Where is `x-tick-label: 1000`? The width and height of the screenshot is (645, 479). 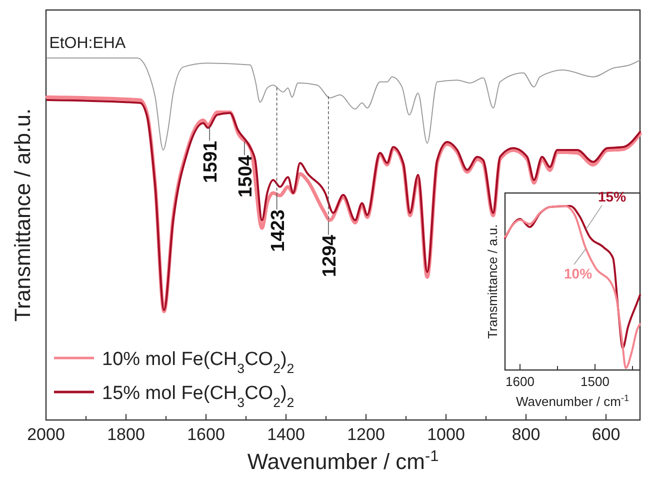
x-tick-label: 1000 is located at coordinates (446, 434).